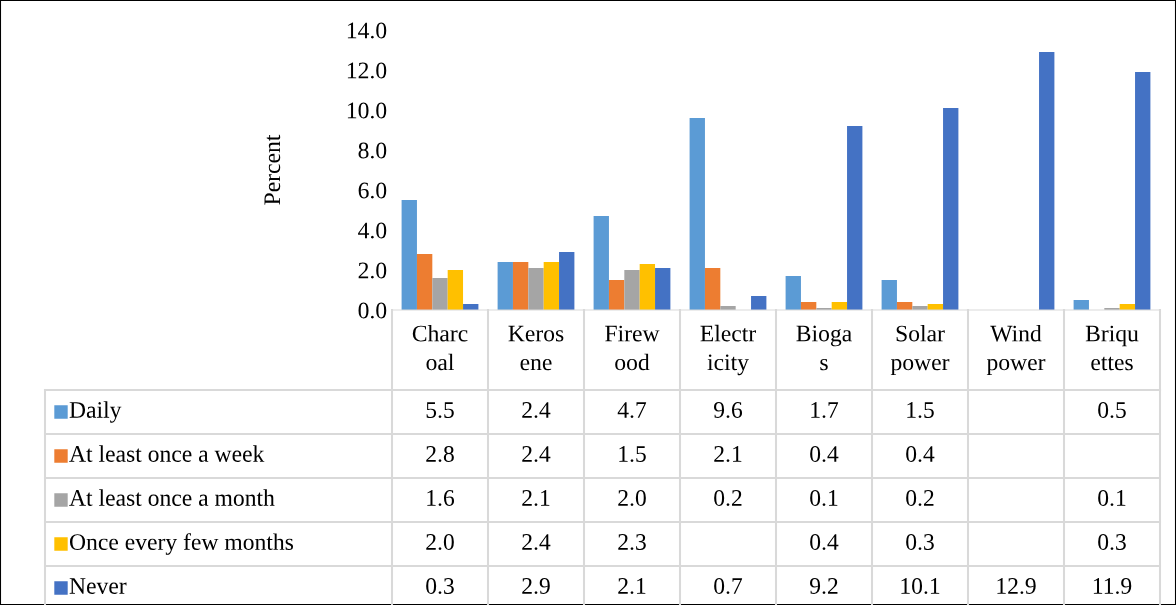 The width and height of the screenshot is (1176, 605). Describe the element at coordinates (824, 348) in the screenshot. I see `x-tick-label: Bioga s` at that location.